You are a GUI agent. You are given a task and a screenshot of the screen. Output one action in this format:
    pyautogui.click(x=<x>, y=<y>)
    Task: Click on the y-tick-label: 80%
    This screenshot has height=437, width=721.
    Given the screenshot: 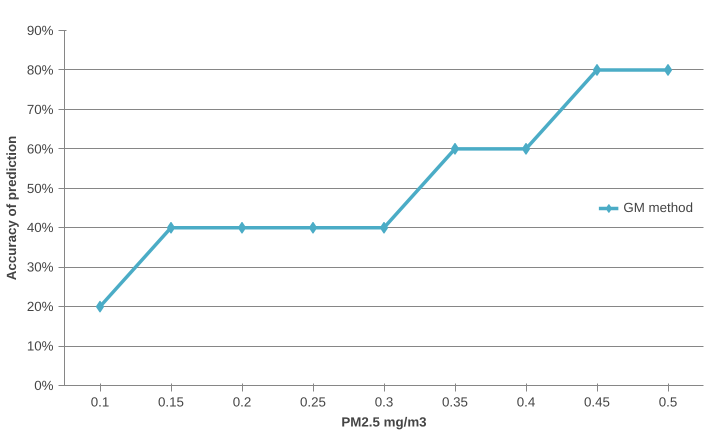 What is the action you would take?
    pyautogui.click(x=40, y=70)
    